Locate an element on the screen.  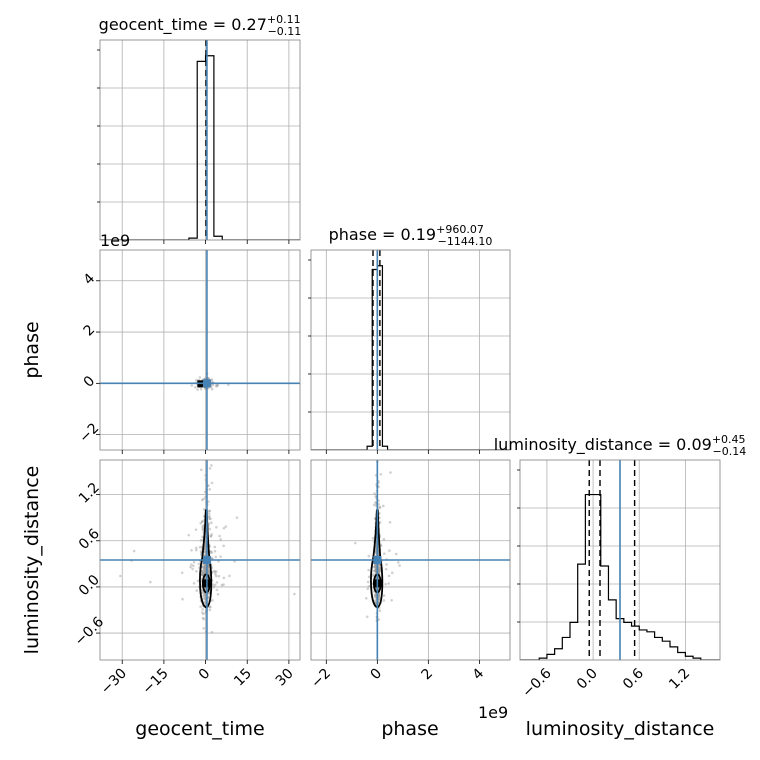
title-sub: −0.14 is located at coordinates (730, 451).